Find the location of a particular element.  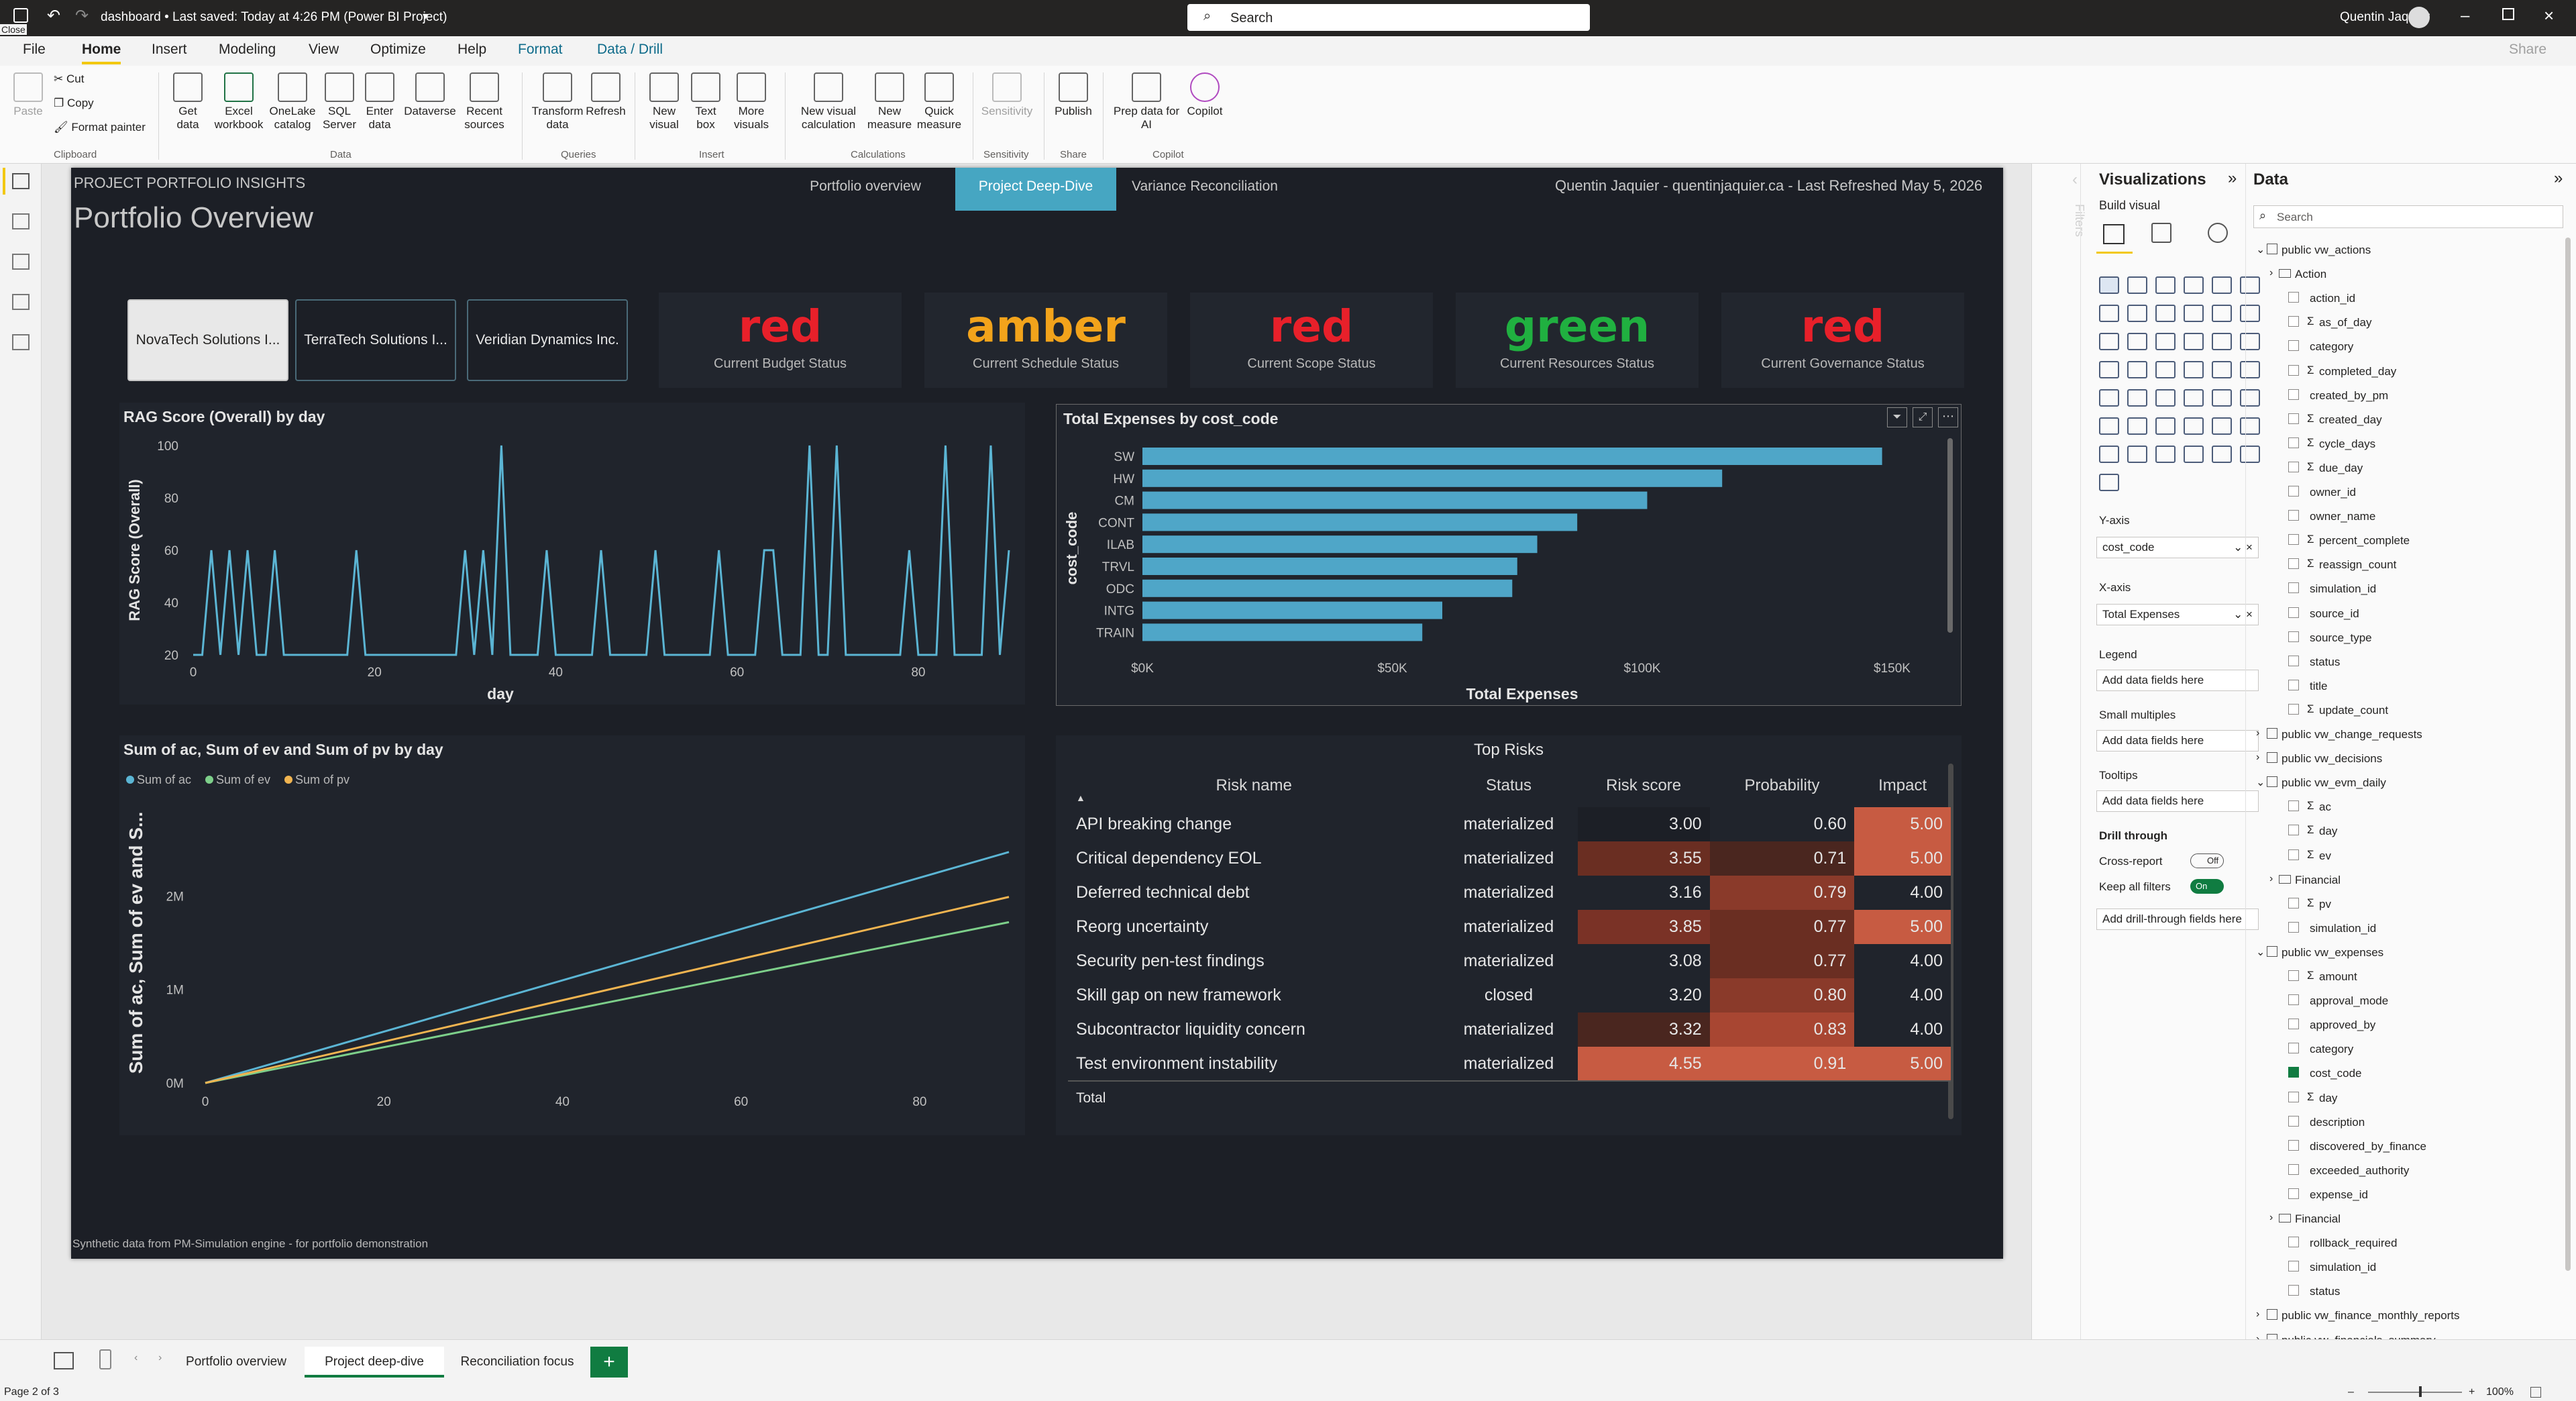

sql-server-button: SQL Server is located at coordinates (339, 102).